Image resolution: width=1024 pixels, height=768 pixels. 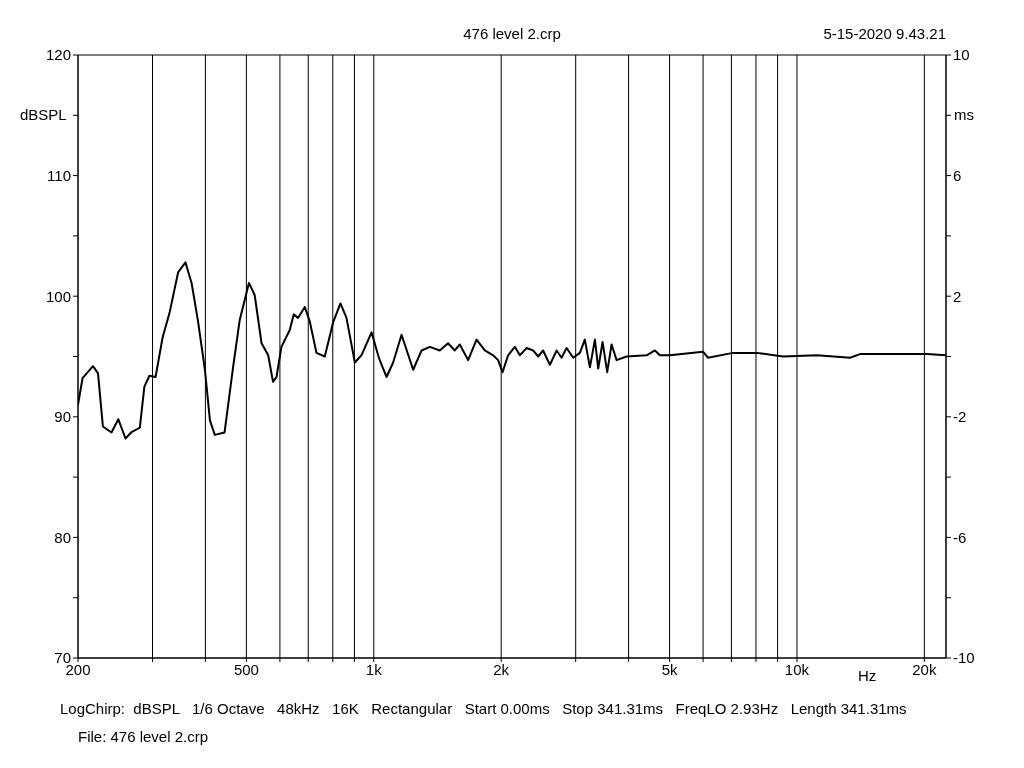 I want to click on x-tick-label: 5k, so click(x=669, y=669).